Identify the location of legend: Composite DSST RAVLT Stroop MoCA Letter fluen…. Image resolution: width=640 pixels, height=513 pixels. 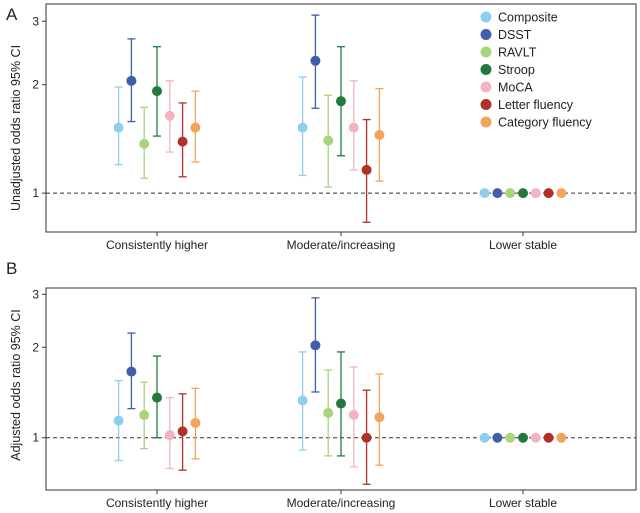
(536, 70).